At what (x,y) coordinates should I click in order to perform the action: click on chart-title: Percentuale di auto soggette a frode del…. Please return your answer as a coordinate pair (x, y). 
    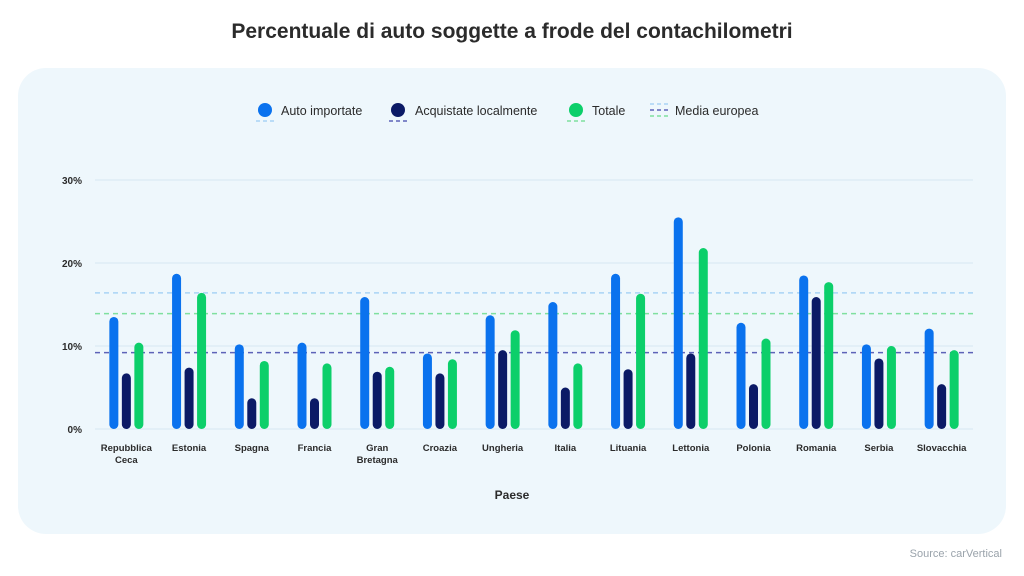
    Looking at the image, I should click on (512, 31).